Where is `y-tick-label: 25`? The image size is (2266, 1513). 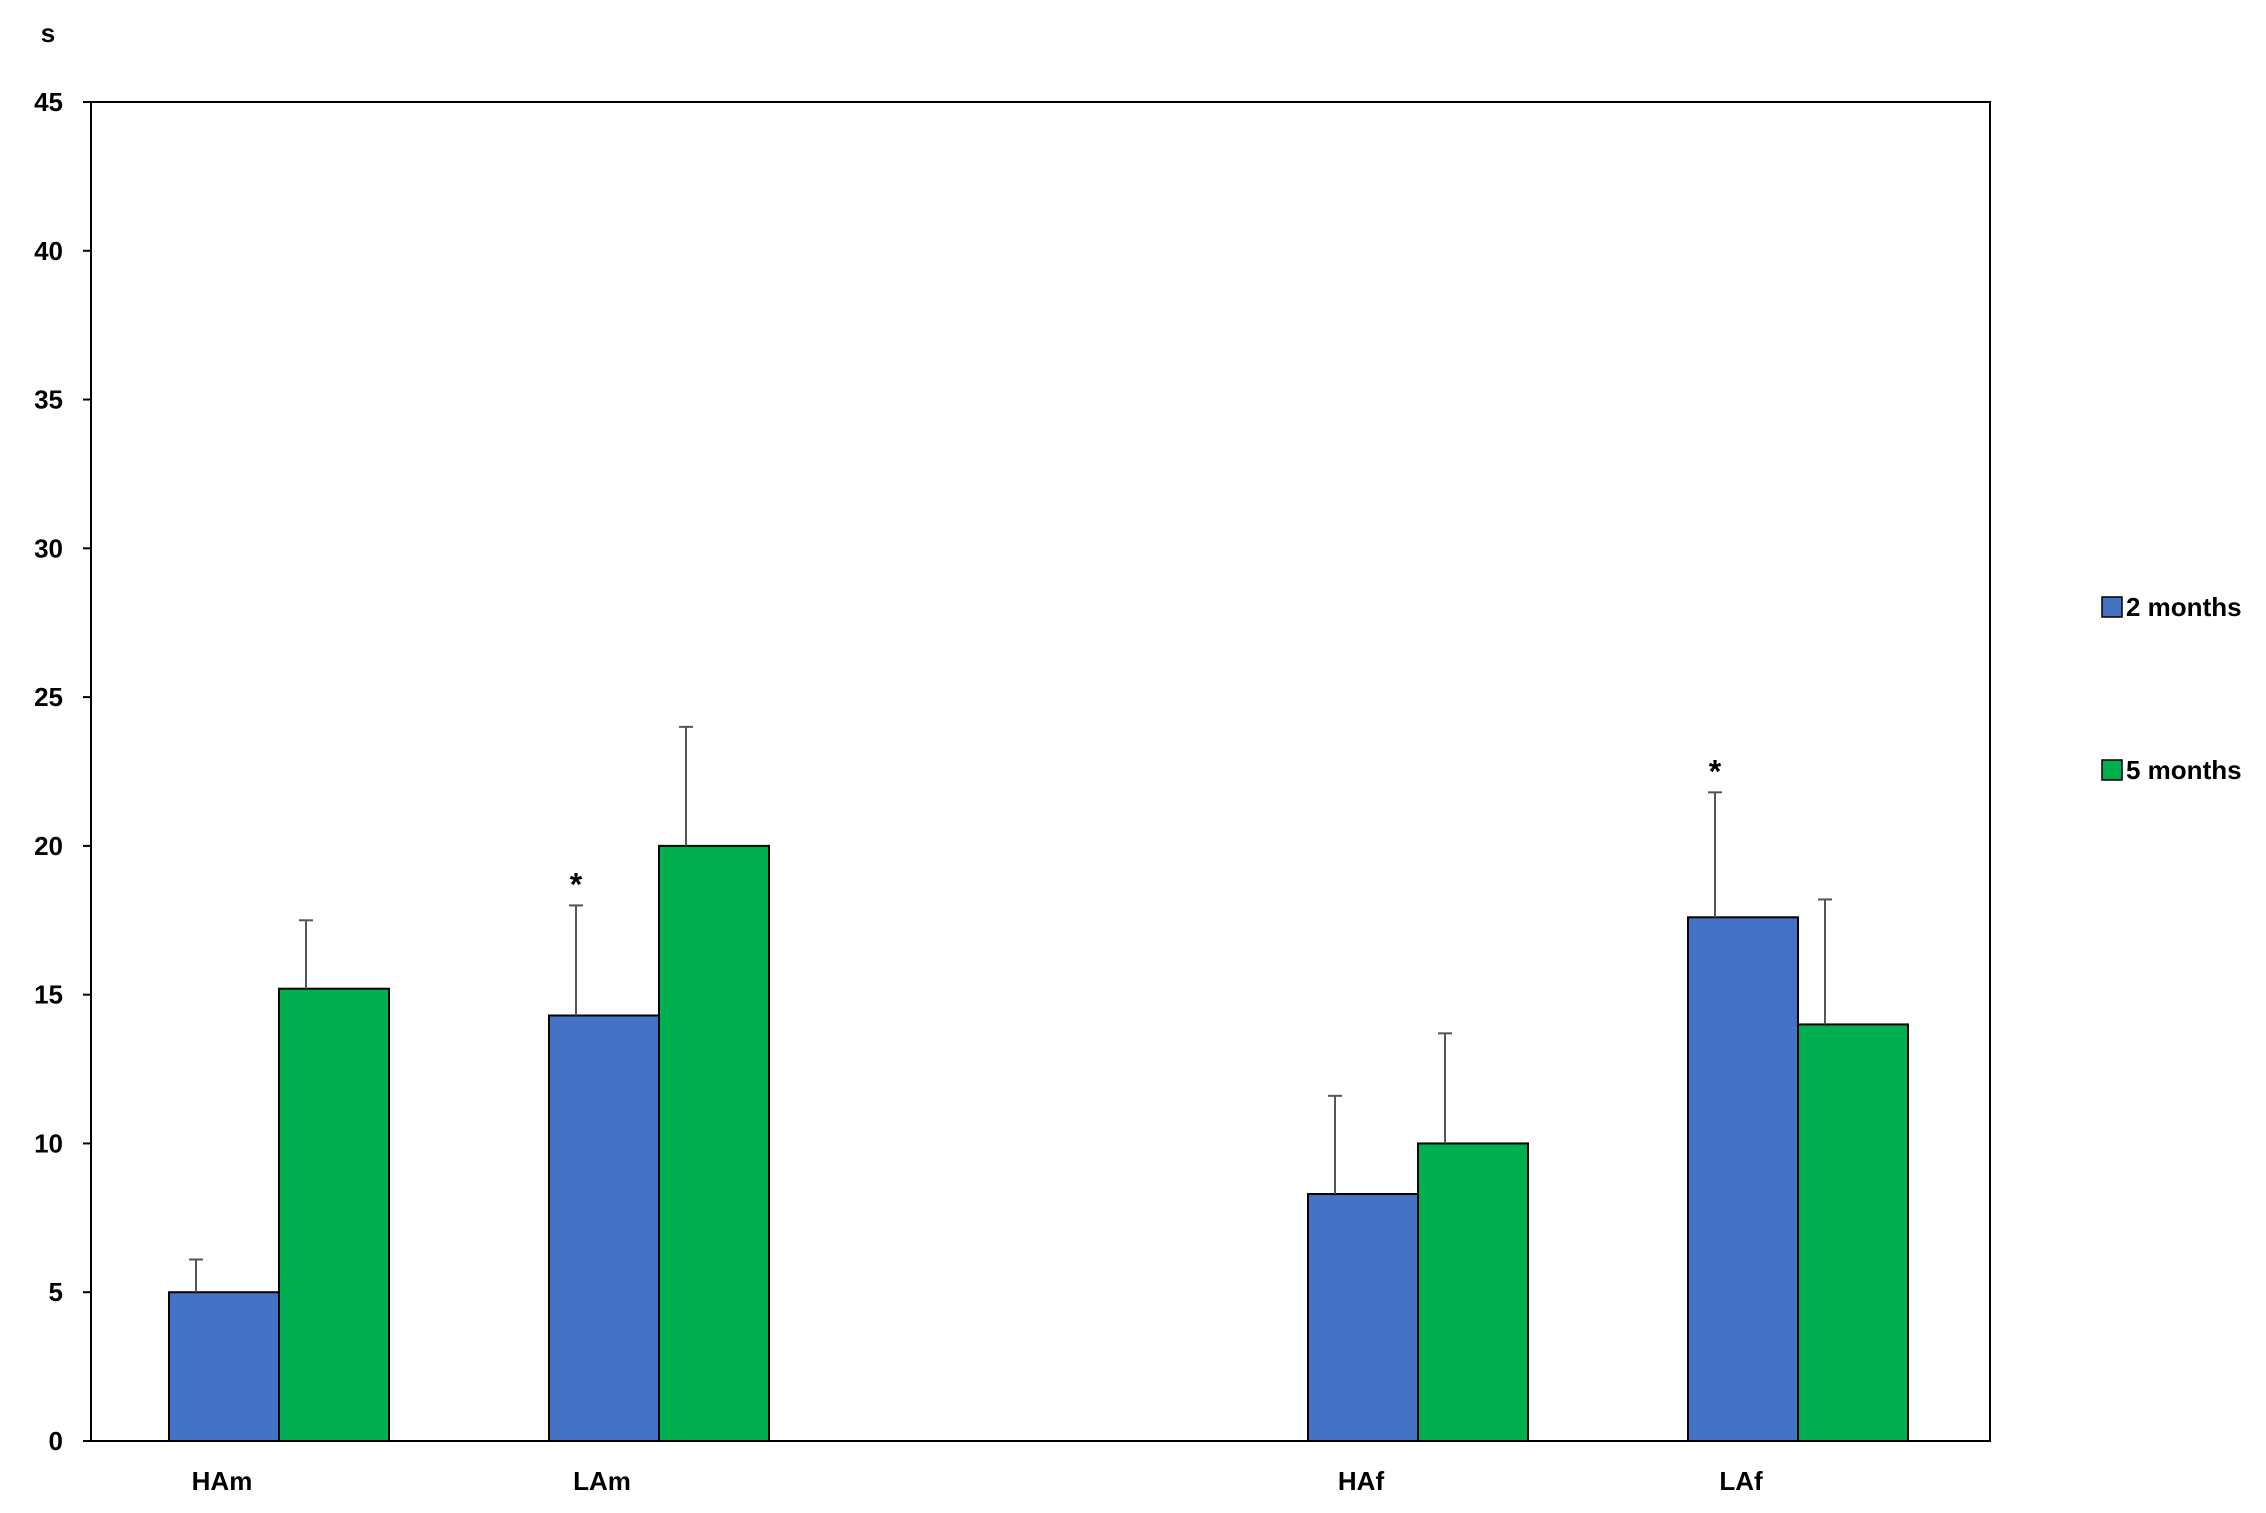
y-tick-label: 25 is located at coordinates (48, 697).